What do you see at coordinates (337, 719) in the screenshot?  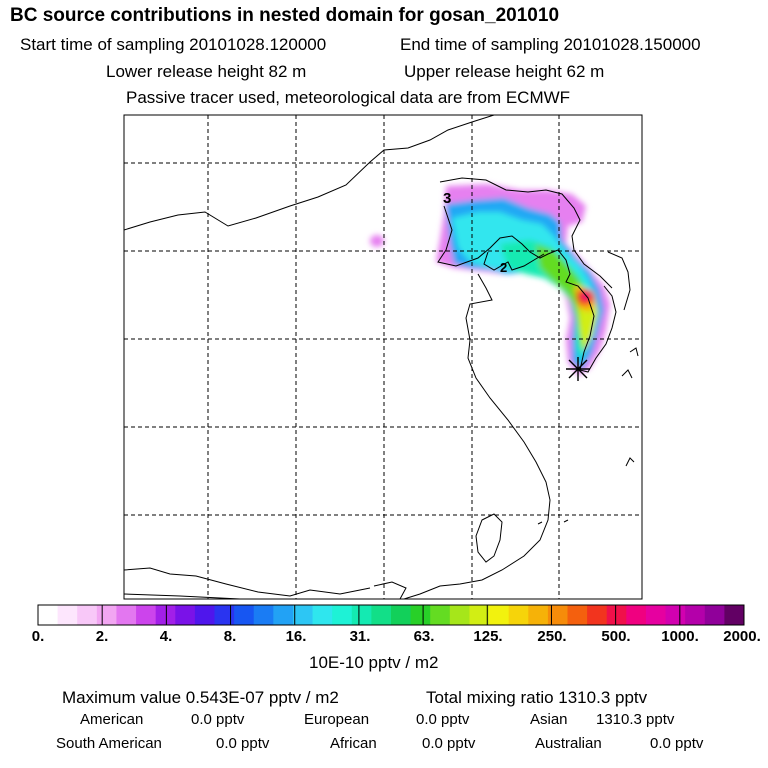 I see `region-name-european: European` at bounding box center [337, 719].